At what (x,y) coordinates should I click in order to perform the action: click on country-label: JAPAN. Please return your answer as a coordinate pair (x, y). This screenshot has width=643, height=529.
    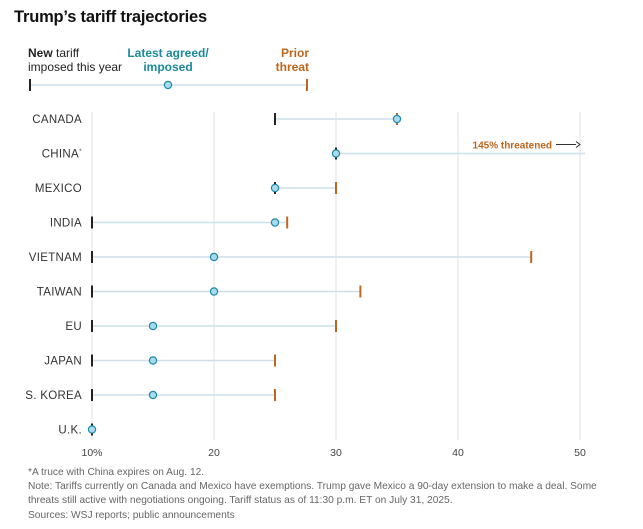
    Looking at the image, I should click on (63, 362).